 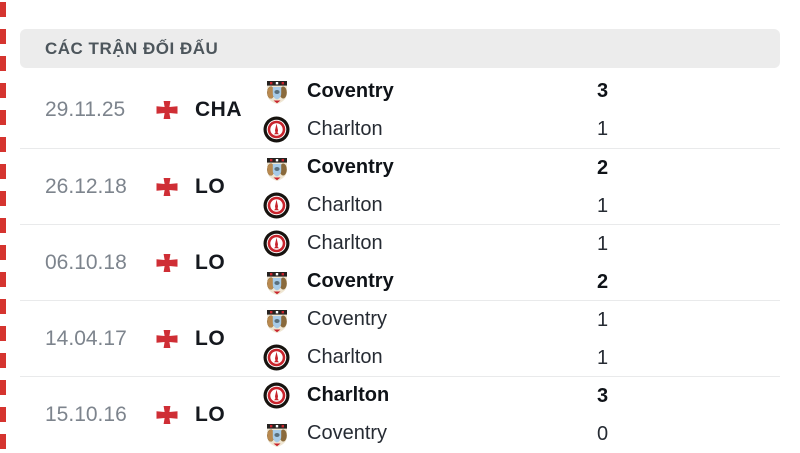 I want to click on section-header: CÁC TRẬN ĐỐI ĐẤU, so click(x=400, y=48).